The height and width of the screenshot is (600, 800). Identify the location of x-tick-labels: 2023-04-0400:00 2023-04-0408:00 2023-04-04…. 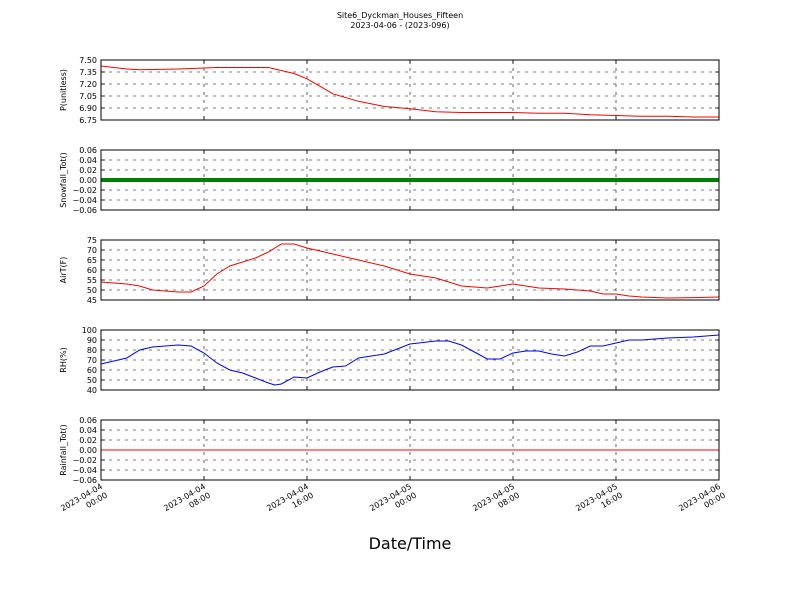
(393, 502).